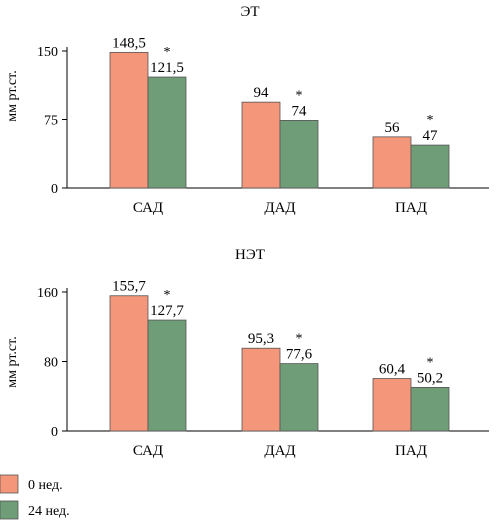 This screenshot has width=501, height=522. Describe the element at coordinates (148, 208) in the screenshot. I see `category-label-0-0: САД` at that location.